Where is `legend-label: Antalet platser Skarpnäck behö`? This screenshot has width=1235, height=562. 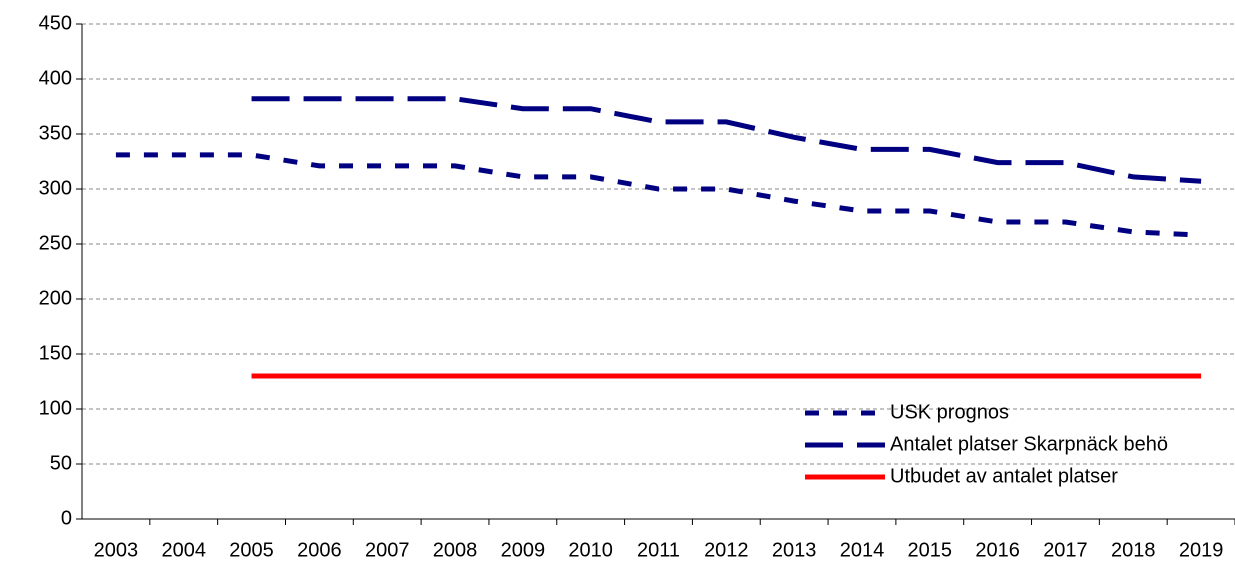 legend-label: Antalet platser Skarpnäck behö is located at coordinates (1029, 444).